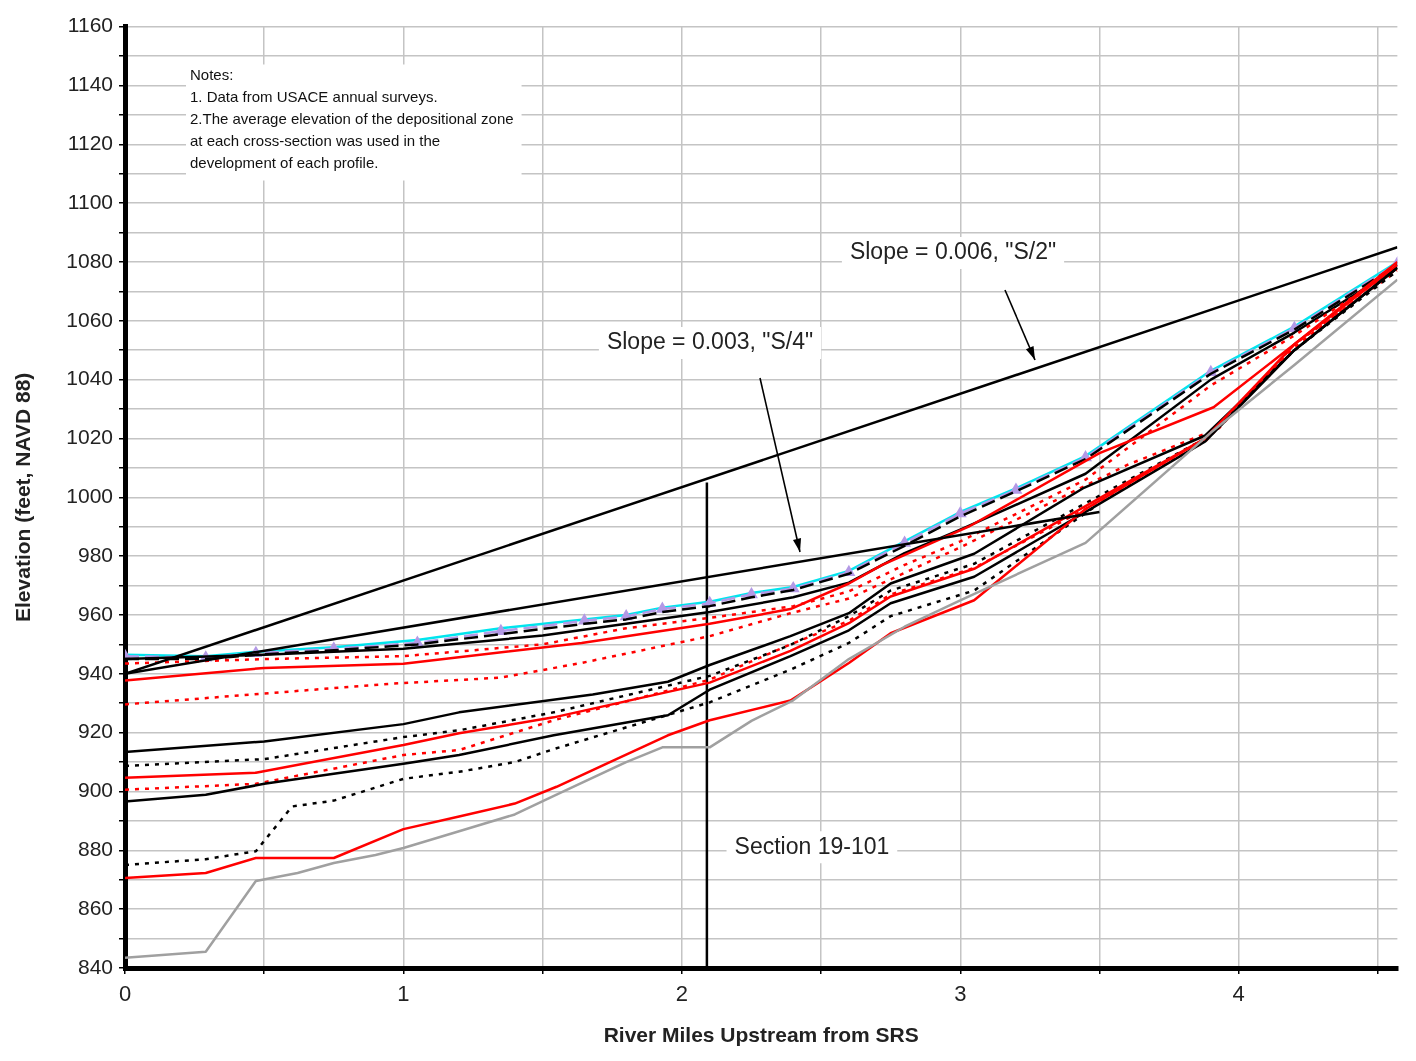 This screenshot has width=1416, height=1061. Describe the element at coordinates (90, 201) in the screenshot. I see `y-tick-label: 1100` at that location.